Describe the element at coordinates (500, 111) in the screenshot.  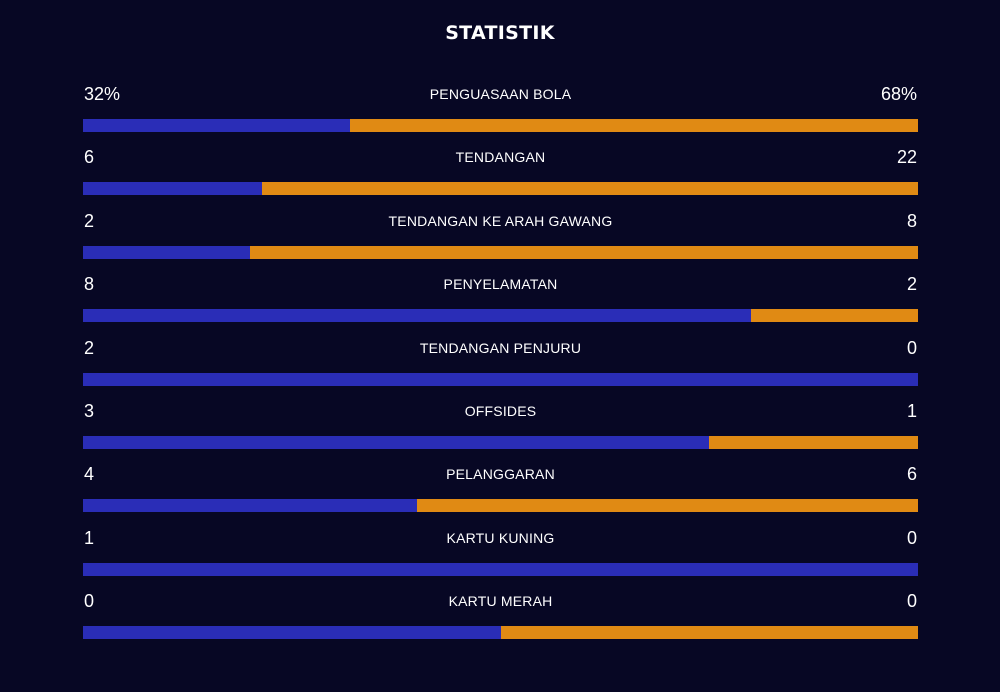
I see `stat-row-possession: 32% PENGUASAAN BOLA 68%` at that location.